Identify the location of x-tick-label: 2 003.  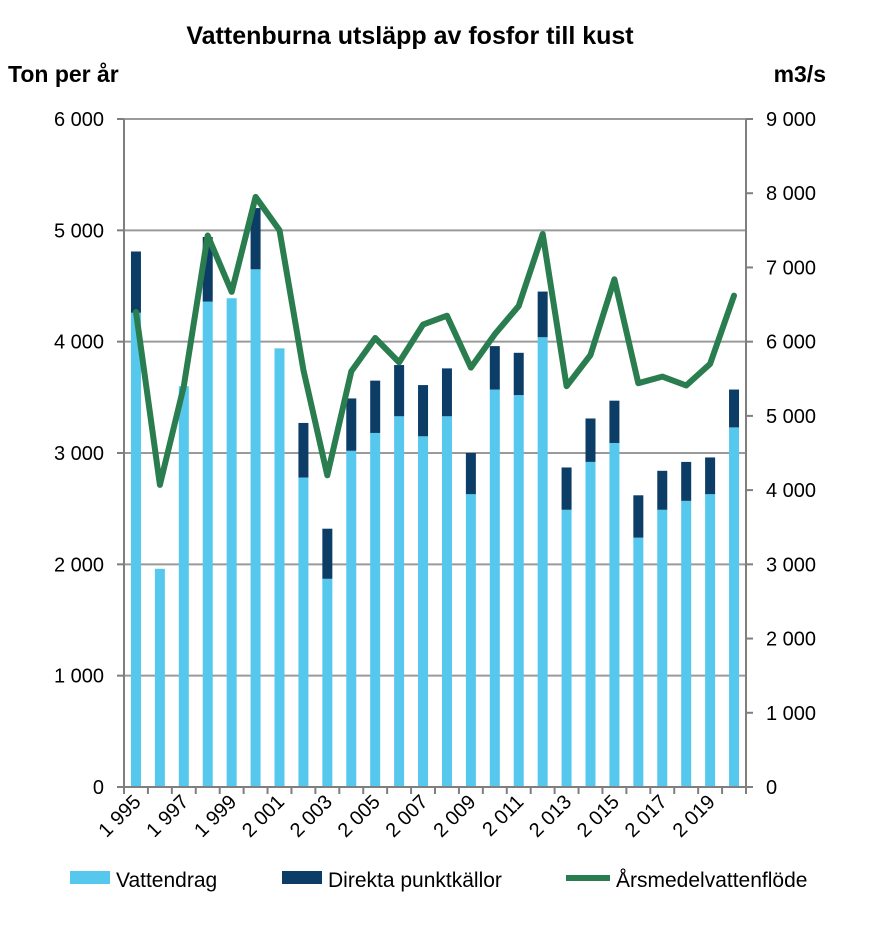
(311, 816).